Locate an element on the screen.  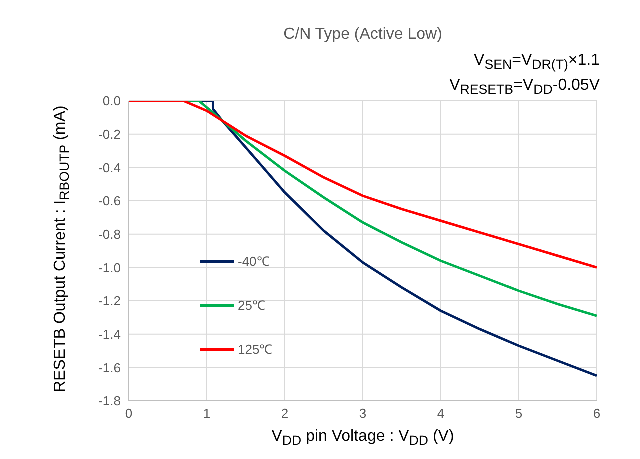
x-tick-label: 1 is located at coordinates (207, 414).